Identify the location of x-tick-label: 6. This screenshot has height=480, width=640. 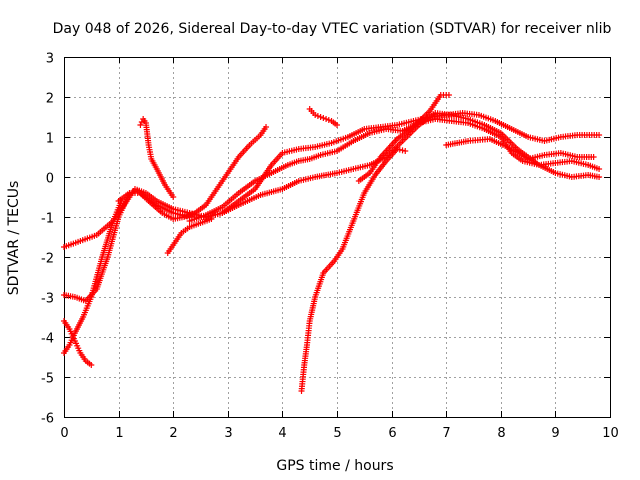
(392, 433).